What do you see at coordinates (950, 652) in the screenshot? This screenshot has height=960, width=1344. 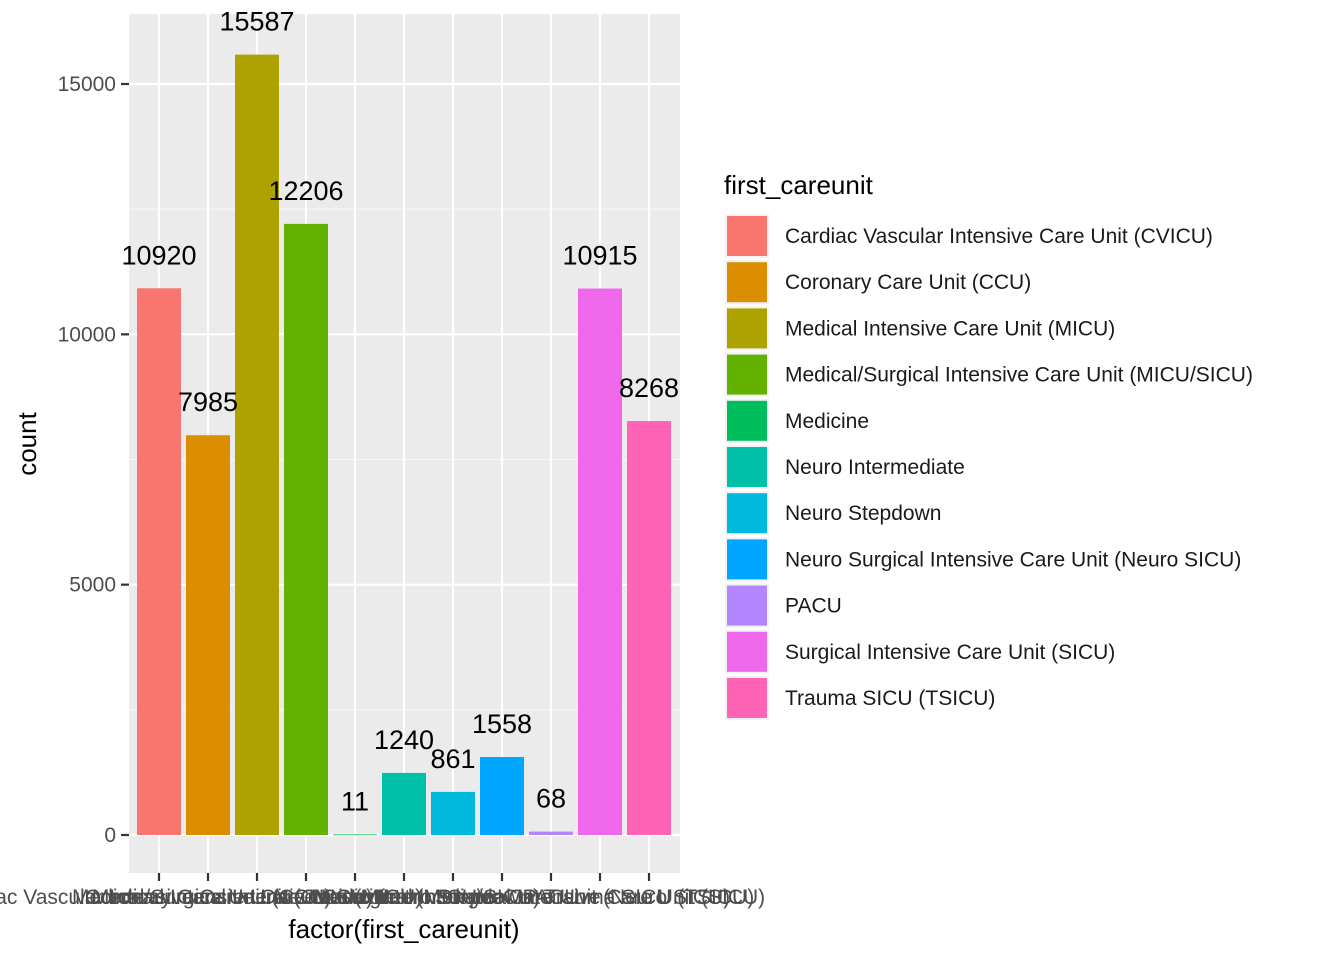 I see `legend-label: Surgical Intensive Care Unit (SICU)` at bounding box center [950, 652].